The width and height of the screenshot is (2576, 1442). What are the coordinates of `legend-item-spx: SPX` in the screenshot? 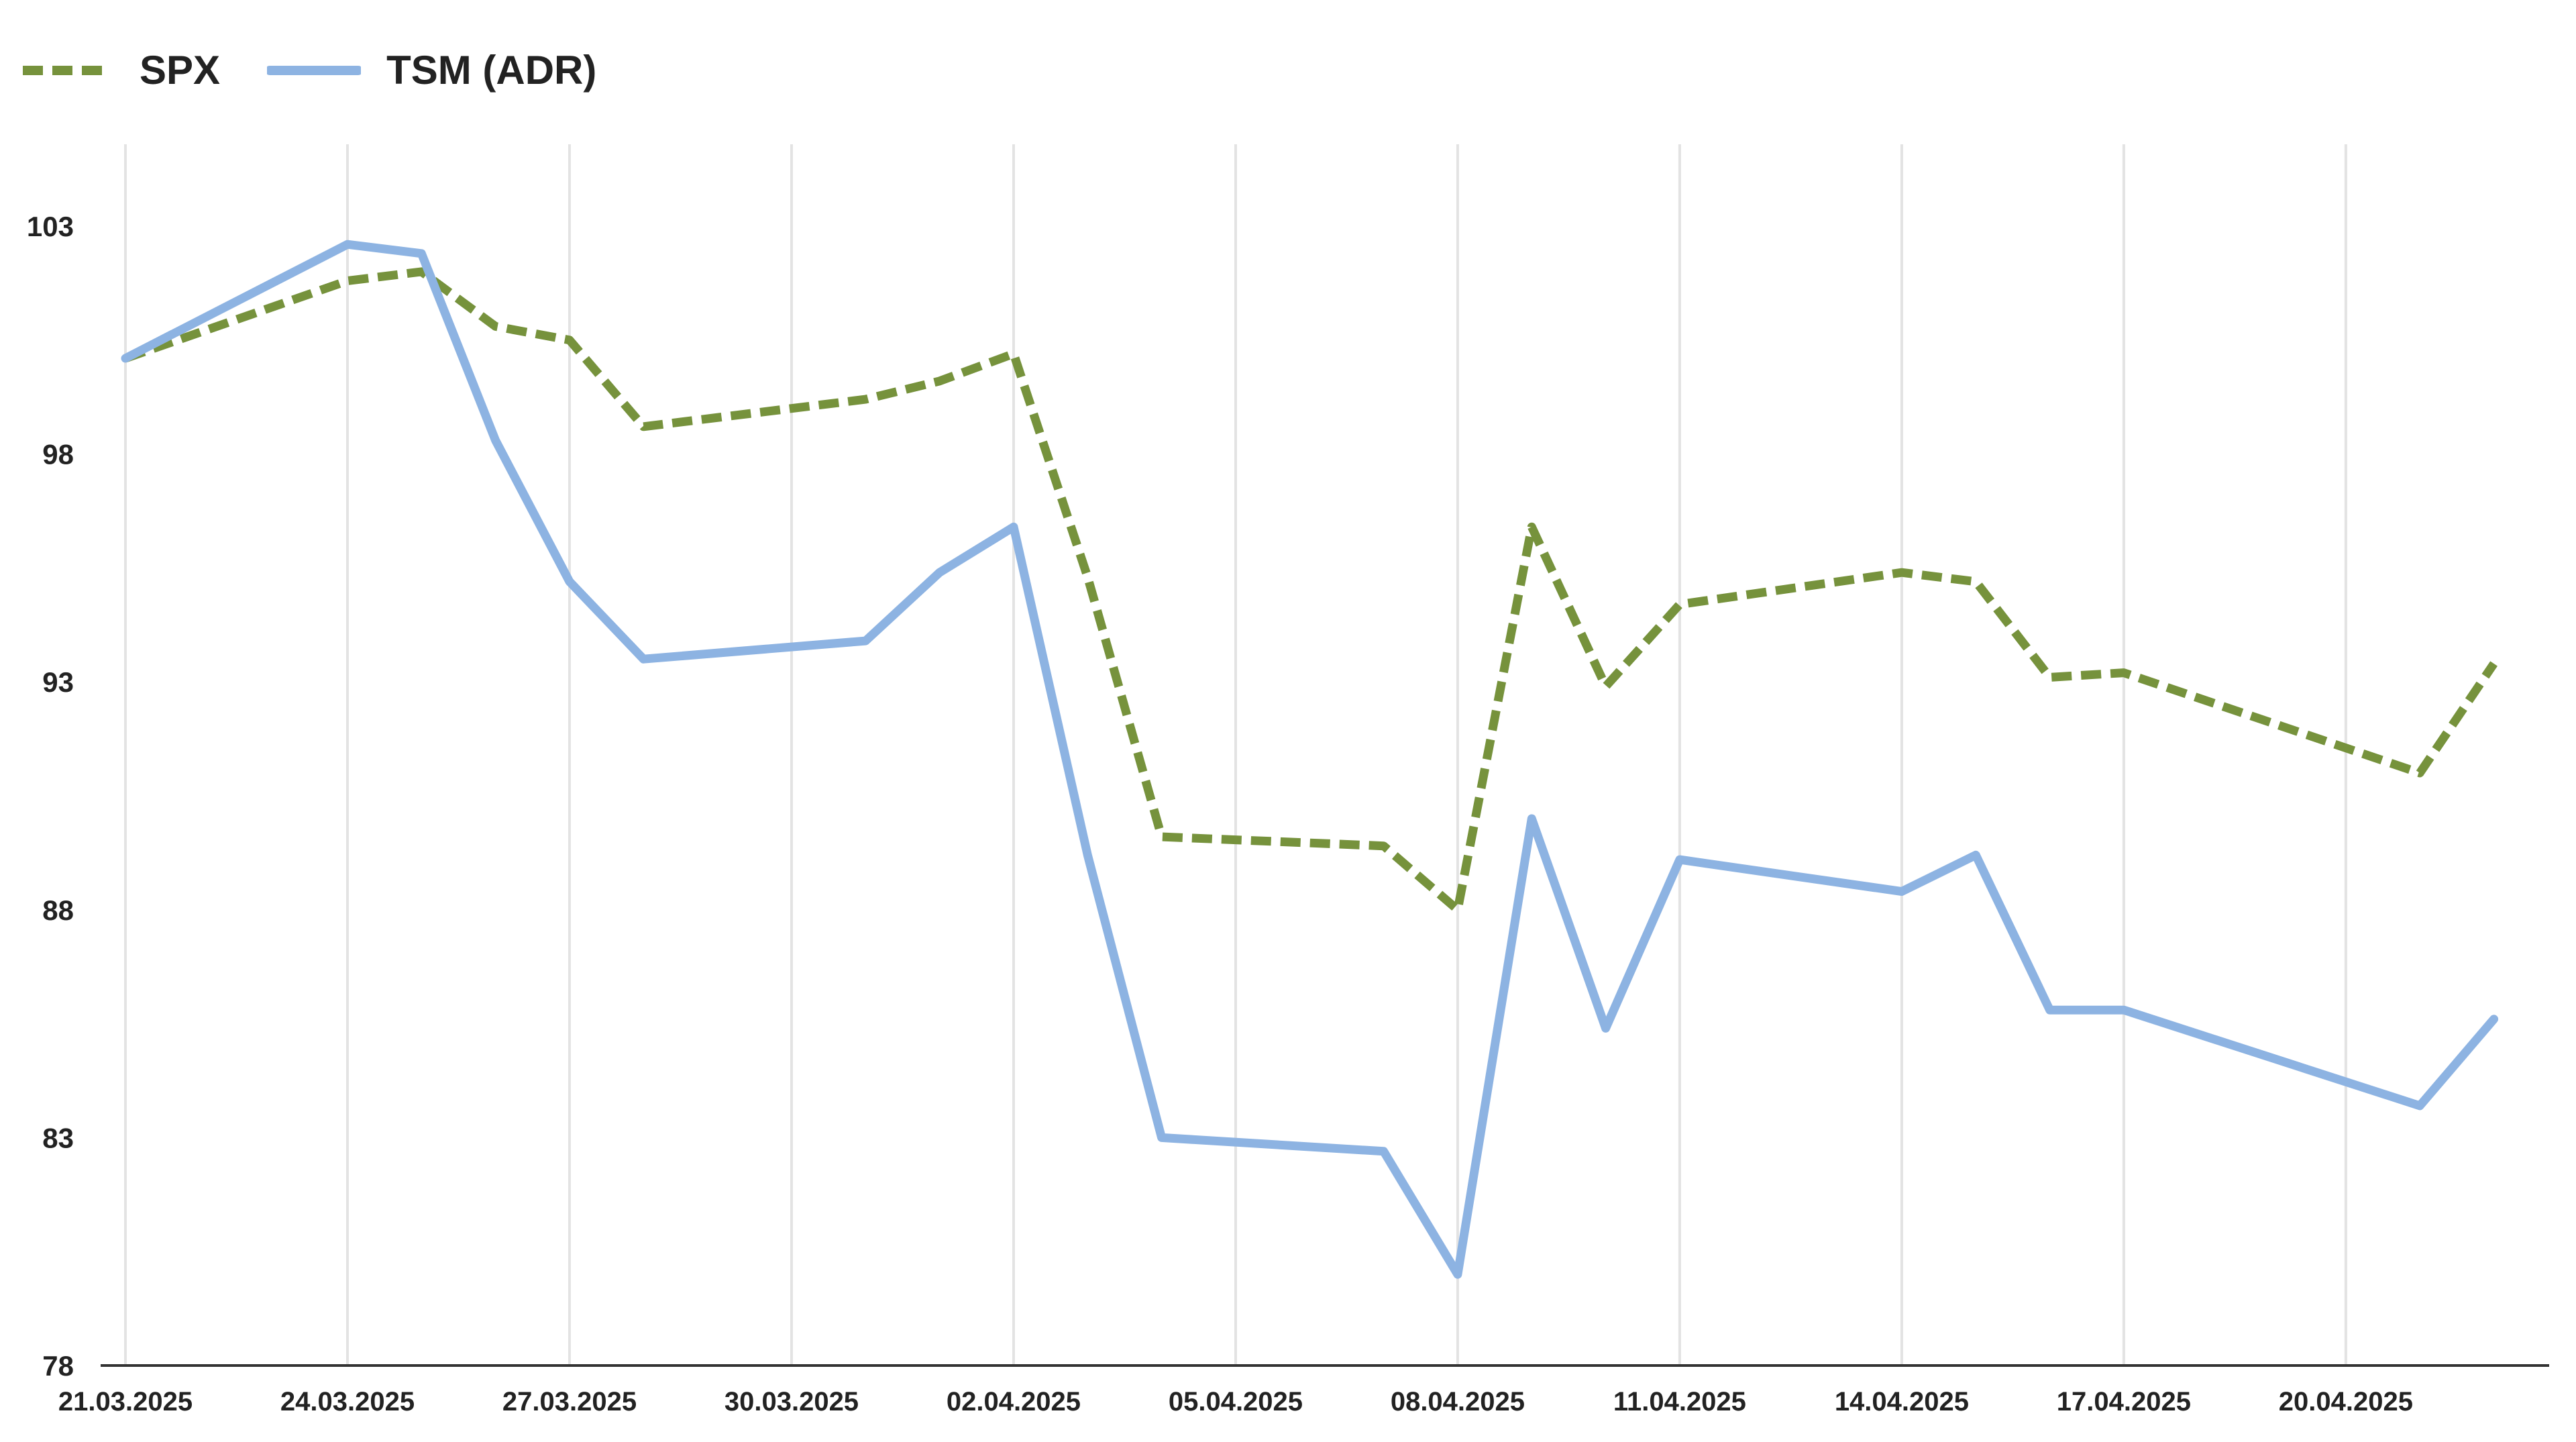 It's located at (120, 70).